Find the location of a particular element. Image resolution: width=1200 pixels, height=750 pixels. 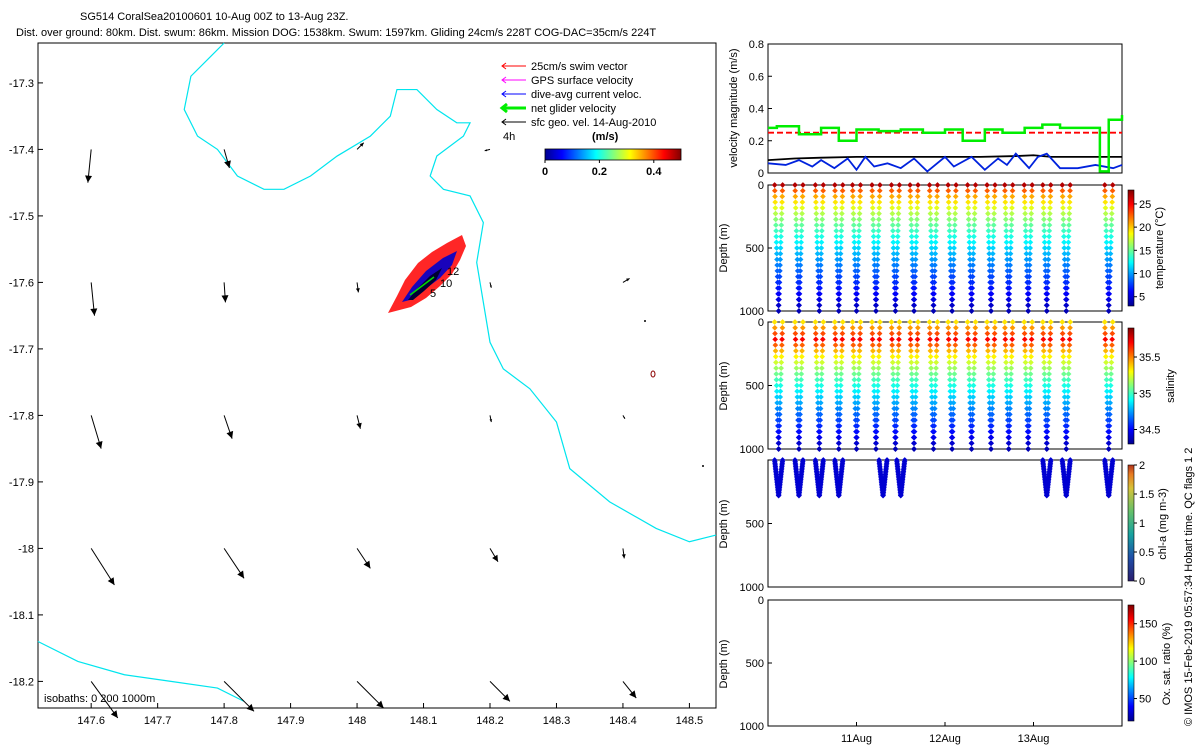

velocity-series-line is located at coordinates (945, 162).